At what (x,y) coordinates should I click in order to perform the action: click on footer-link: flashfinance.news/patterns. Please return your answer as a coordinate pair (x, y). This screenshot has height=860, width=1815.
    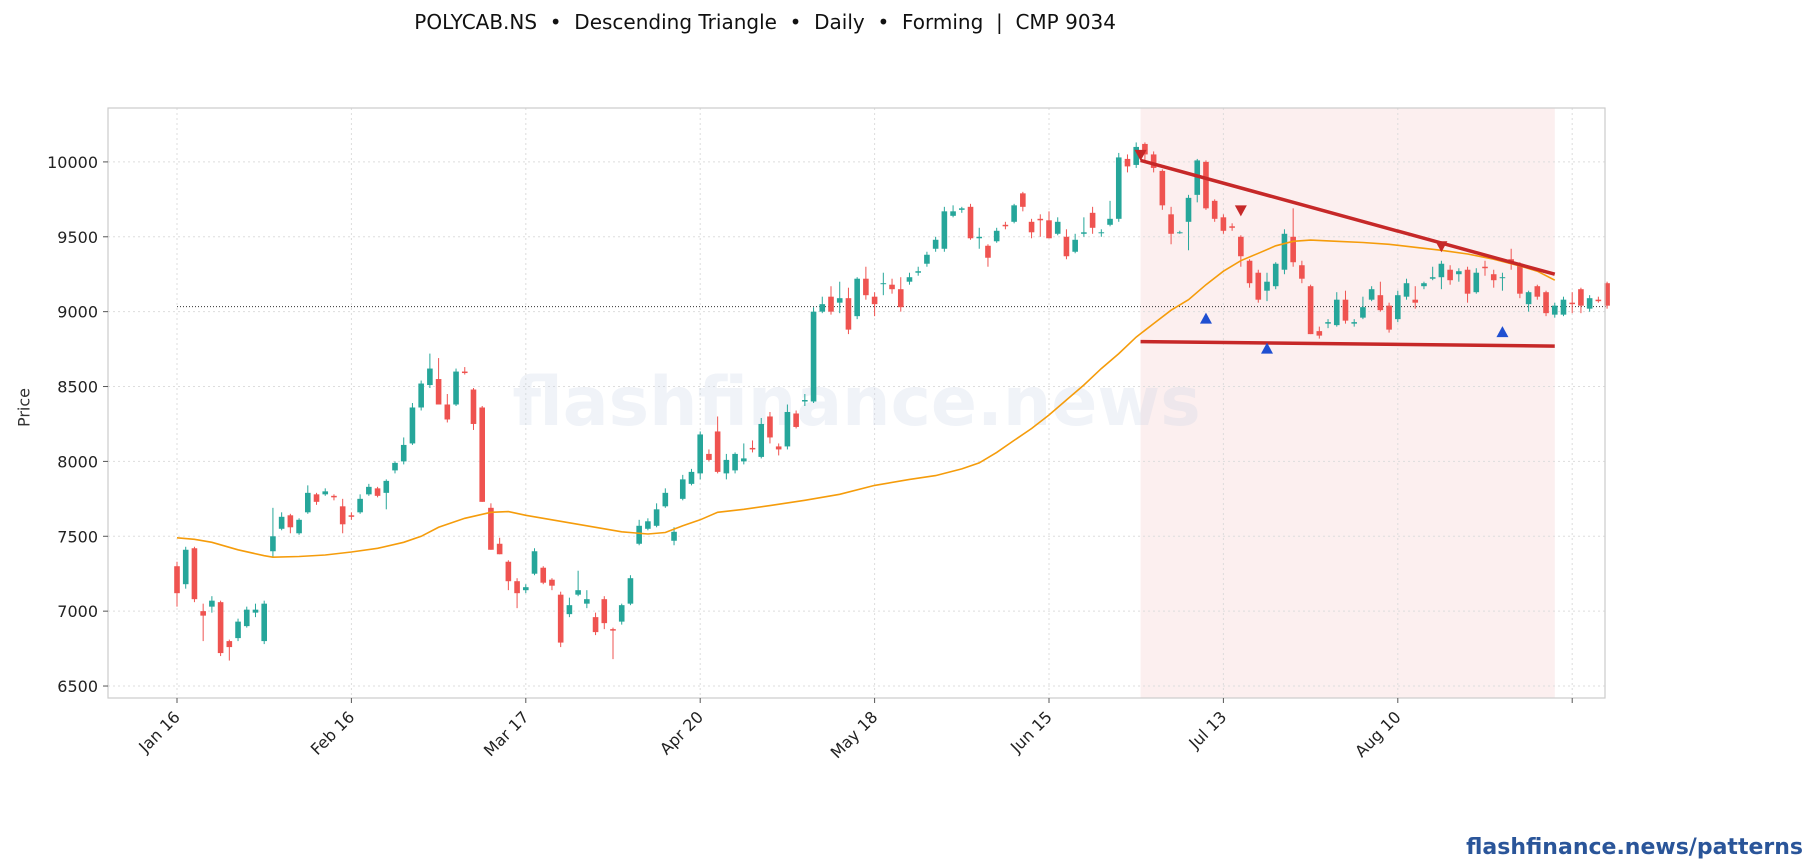
    Looking at the image, I should click on (1634, 847).